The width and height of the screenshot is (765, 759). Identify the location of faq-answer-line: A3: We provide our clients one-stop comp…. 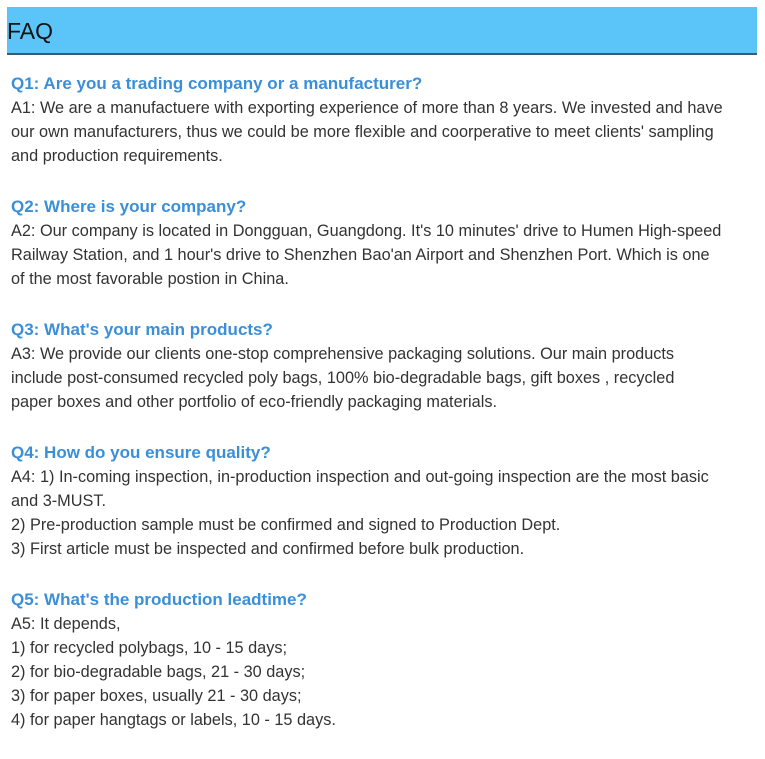
(343, 354).